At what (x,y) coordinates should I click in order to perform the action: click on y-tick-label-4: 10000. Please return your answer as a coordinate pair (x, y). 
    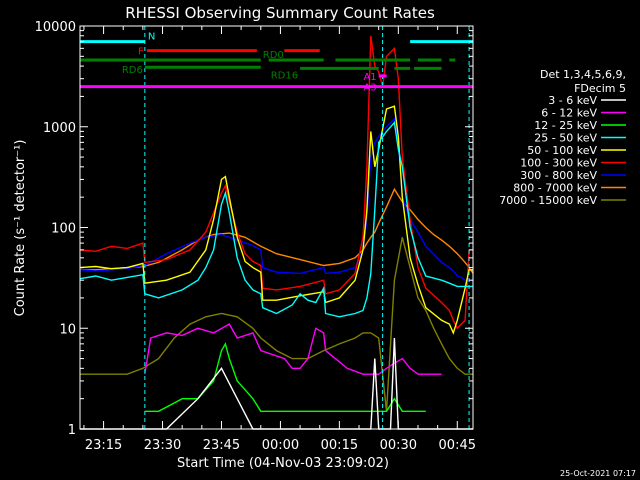
    Looking at the image, I should click on (55, 27).